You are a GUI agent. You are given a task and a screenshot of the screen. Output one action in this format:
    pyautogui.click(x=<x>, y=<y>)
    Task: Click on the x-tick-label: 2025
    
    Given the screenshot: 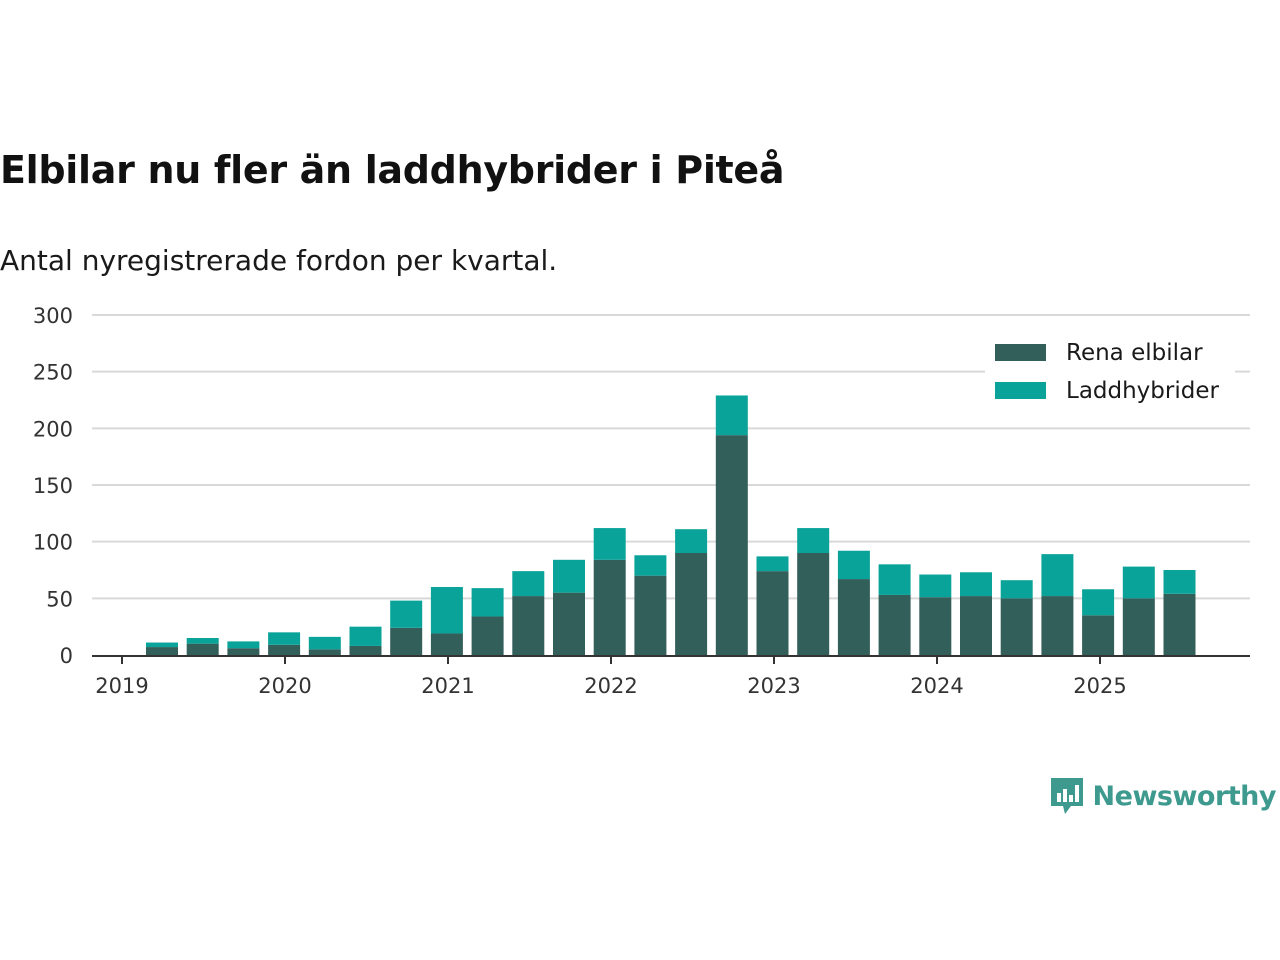 What is the action you would take?
    pyautogui.click(x=1099, y=686)
    